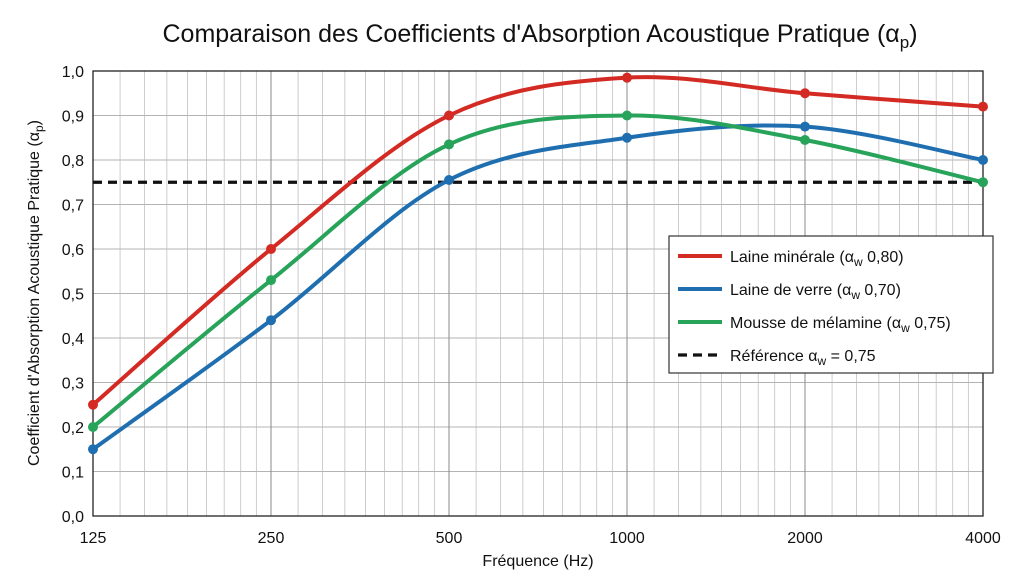 The width and height of the screenshot is (1024, 572). What do you see at coordinates (73, 428) in the screenshot?
I see `y-tick-label: 0,2` at bounding box center [73, 428].